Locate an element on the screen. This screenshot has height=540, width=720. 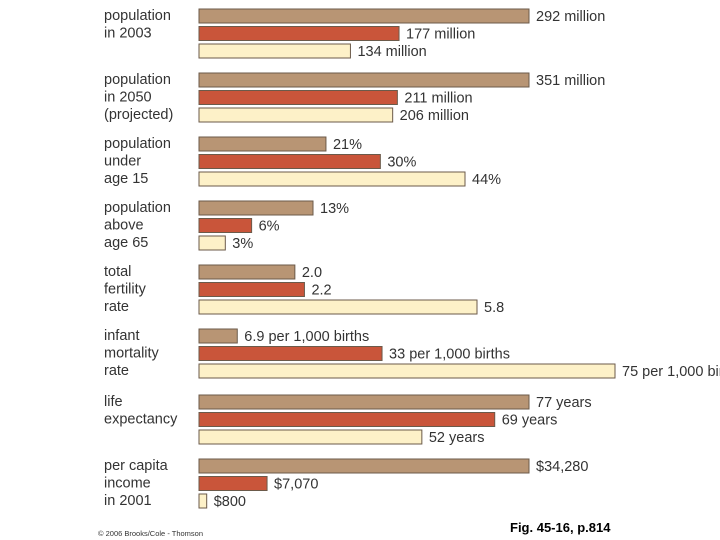
group-label-4-line-1: fertility is located at coordinates (125, 290).